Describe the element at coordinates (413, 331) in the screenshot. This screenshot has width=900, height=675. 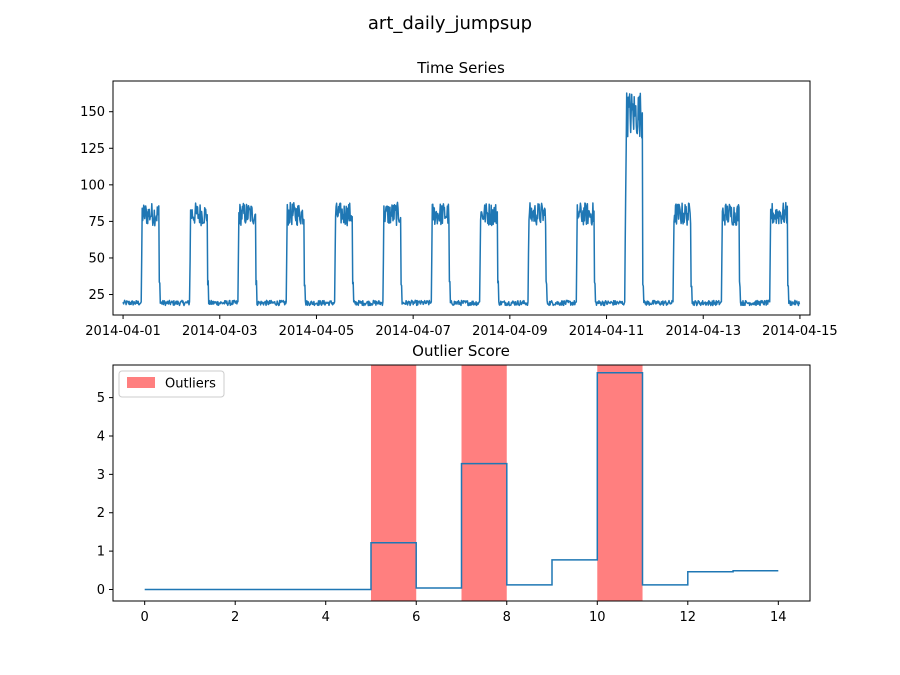
I see `x-tick-label: 2014-04-07` at that location.